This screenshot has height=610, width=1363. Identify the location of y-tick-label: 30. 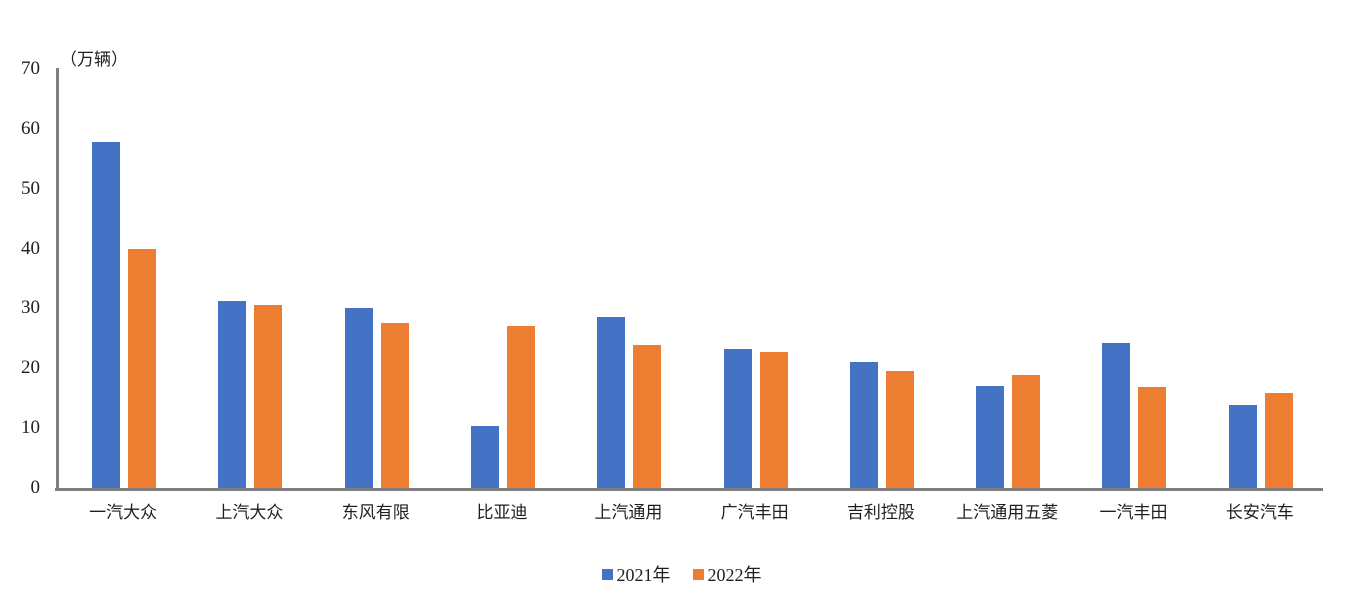
(30, 308).